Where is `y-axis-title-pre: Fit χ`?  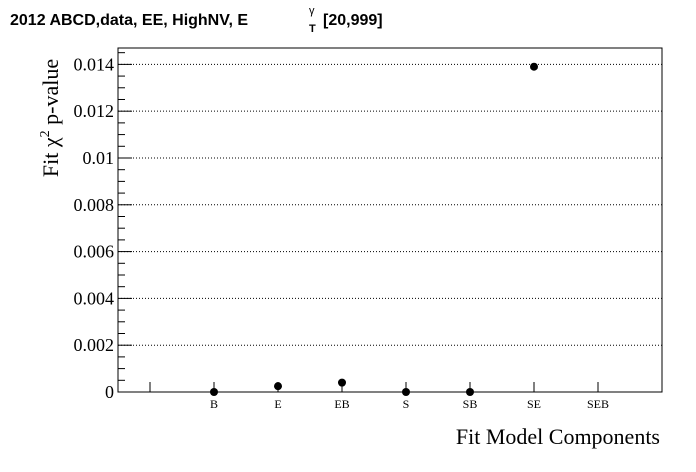
y-axis-title-pre: Fit χ is located at coordinates (50, 157).